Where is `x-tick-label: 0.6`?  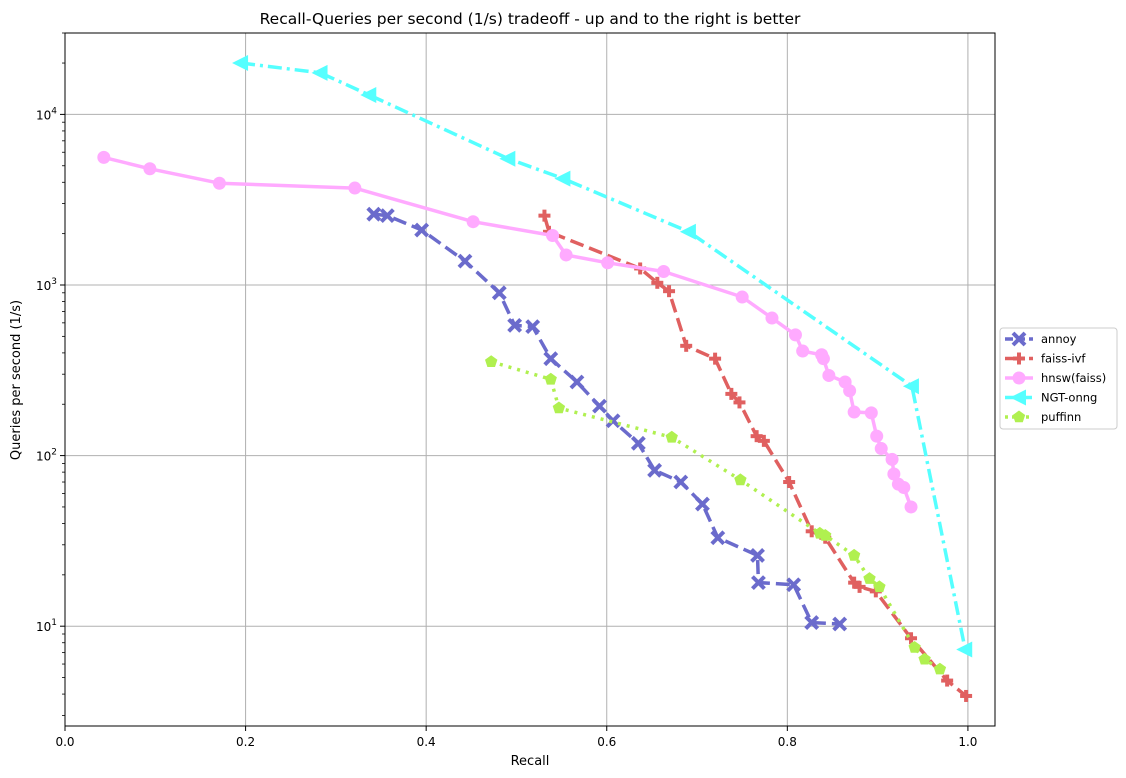
x-tick-label: 0.6 is located at coordinates (606, 742).